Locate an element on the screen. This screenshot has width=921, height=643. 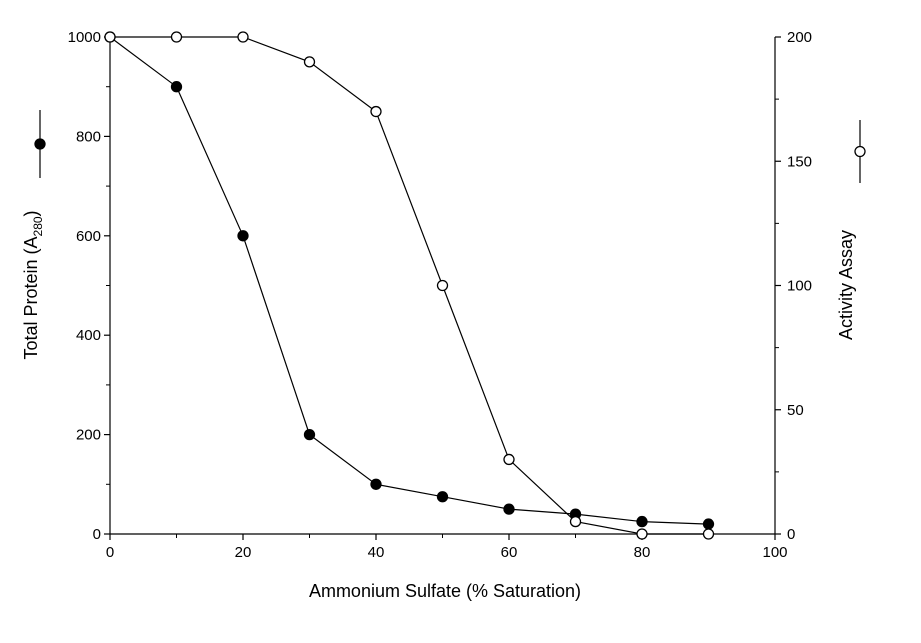
y-axis-left-title: Total Protein (A280) is located at coordinates (33, 284).